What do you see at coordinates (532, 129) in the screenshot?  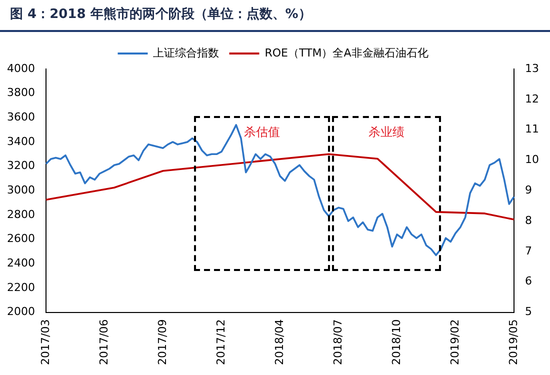 I see `y2-tick-label: 11` at bounding box center [532, 129].